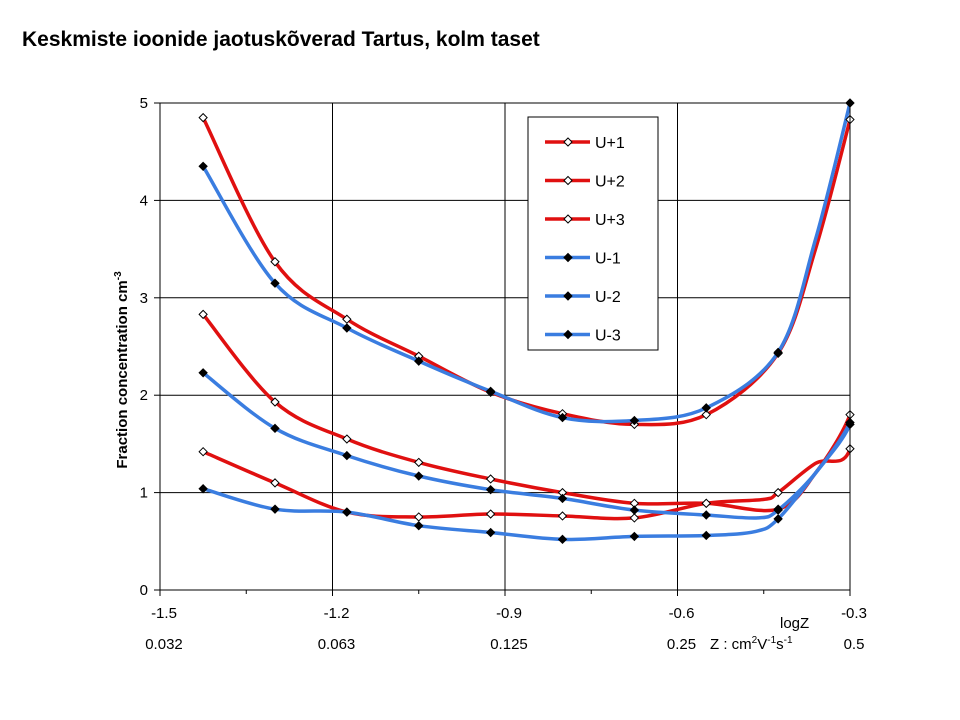  I want to click on legend-label-uminus2: U-2, so click(608, 297).